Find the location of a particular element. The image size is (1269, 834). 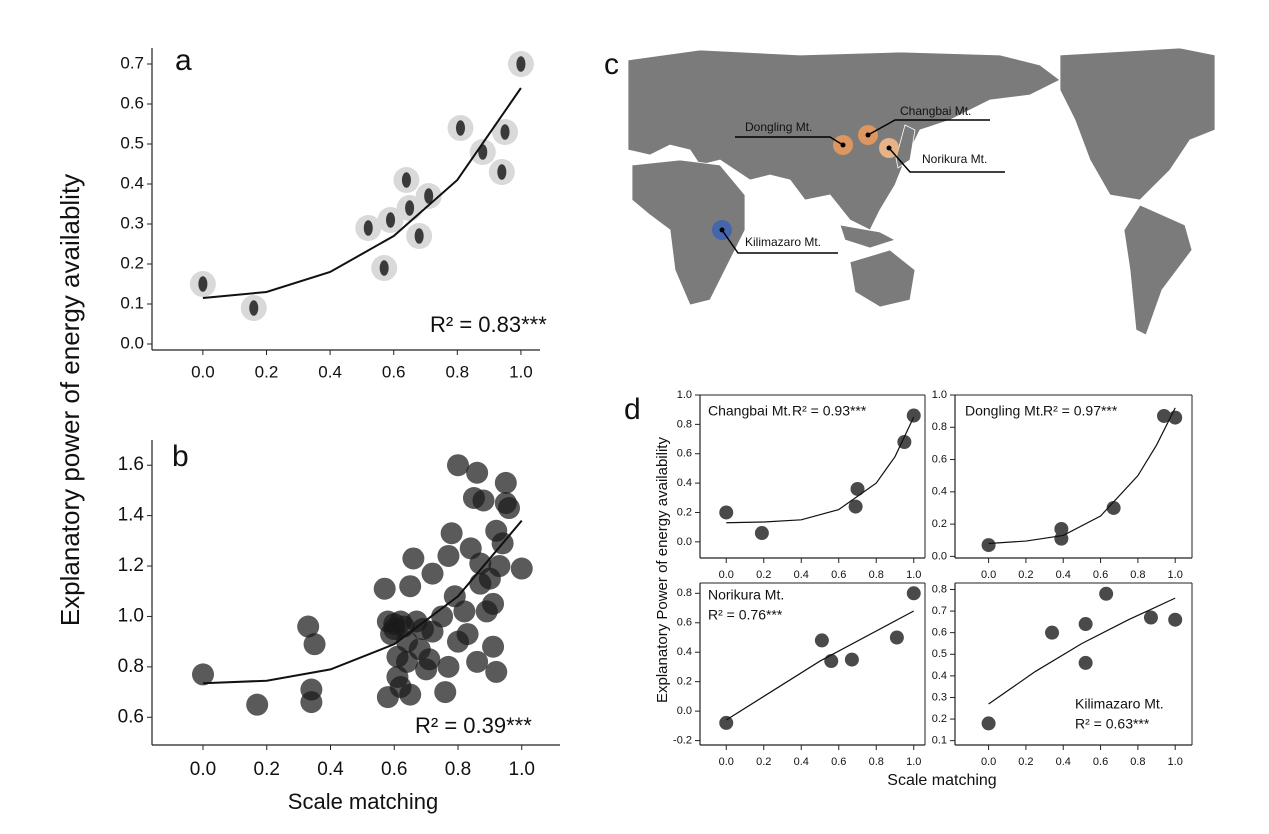

r-squared: R² = 0.63*** is located at coordinates (1112, 724).